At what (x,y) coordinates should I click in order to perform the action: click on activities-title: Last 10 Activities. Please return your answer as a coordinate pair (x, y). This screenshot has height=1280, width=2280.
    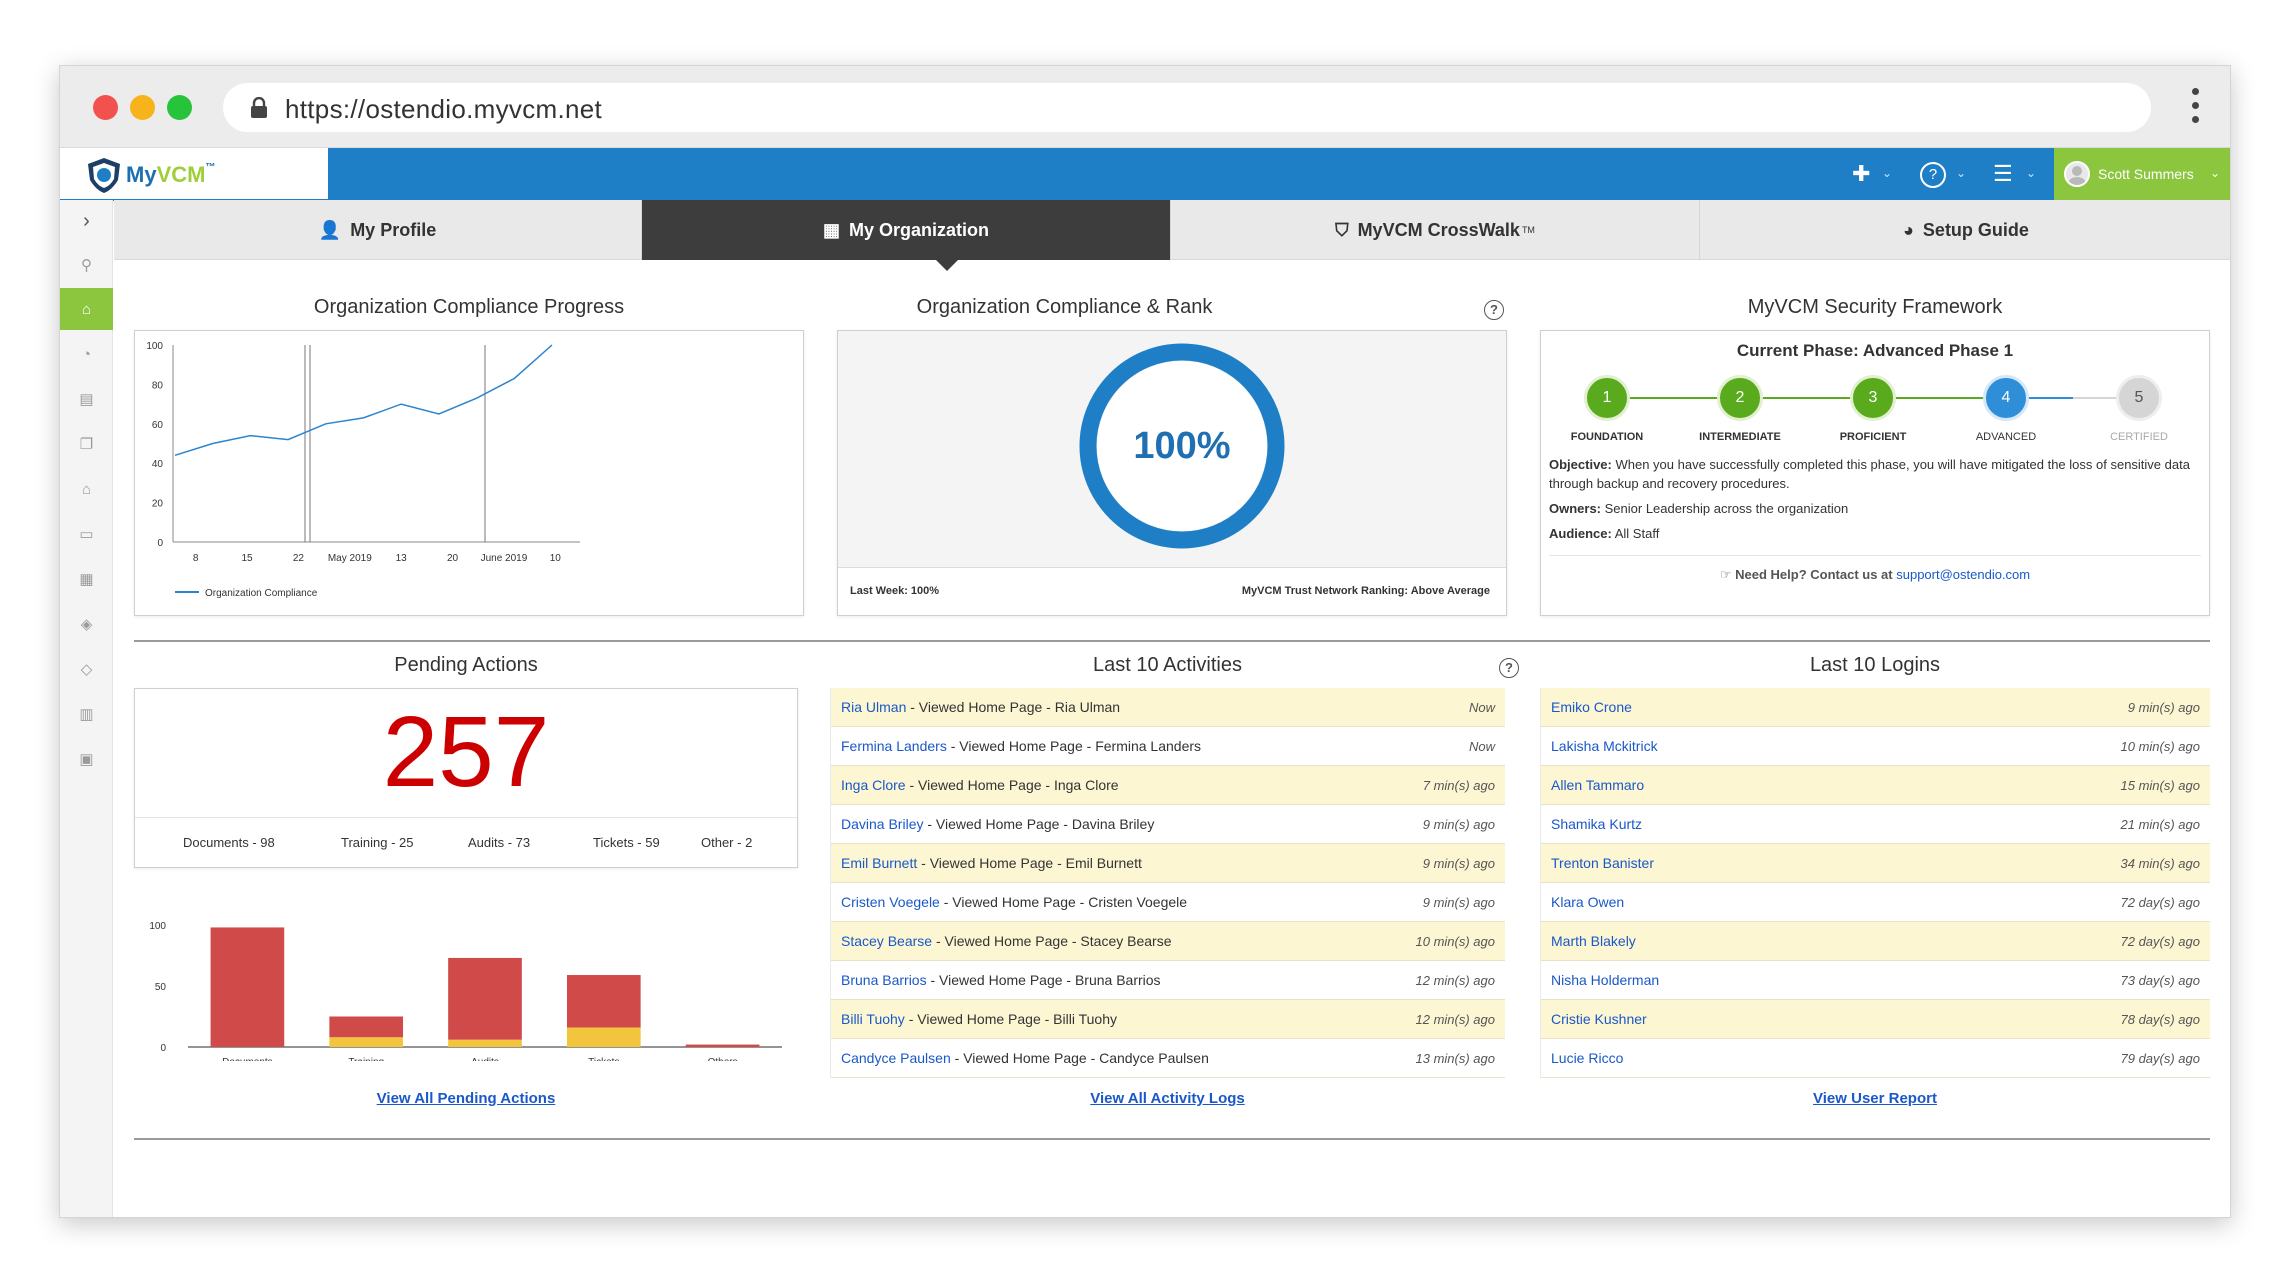
    Looking at the image, I should click on (1167, 665).